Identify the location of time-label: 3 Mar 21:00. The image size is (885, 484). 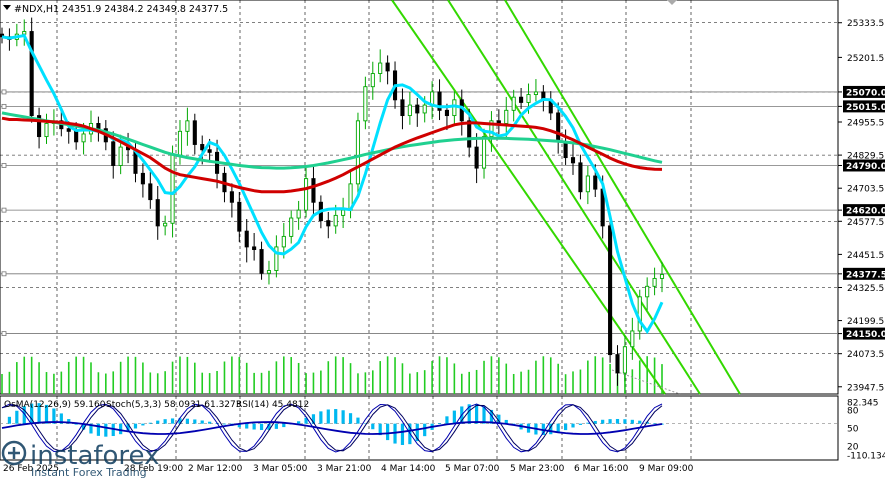
(344, 469).